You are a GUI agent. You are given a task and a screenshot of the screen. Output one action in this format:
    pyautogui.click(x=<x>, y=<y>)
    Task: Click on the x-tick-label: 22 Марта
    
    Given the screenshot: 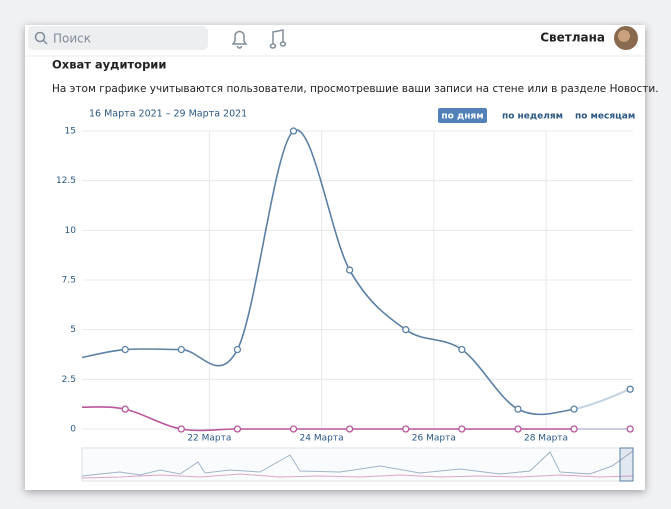 What is the action you would take?
    pyautogui.click(x=209, y=439)
    